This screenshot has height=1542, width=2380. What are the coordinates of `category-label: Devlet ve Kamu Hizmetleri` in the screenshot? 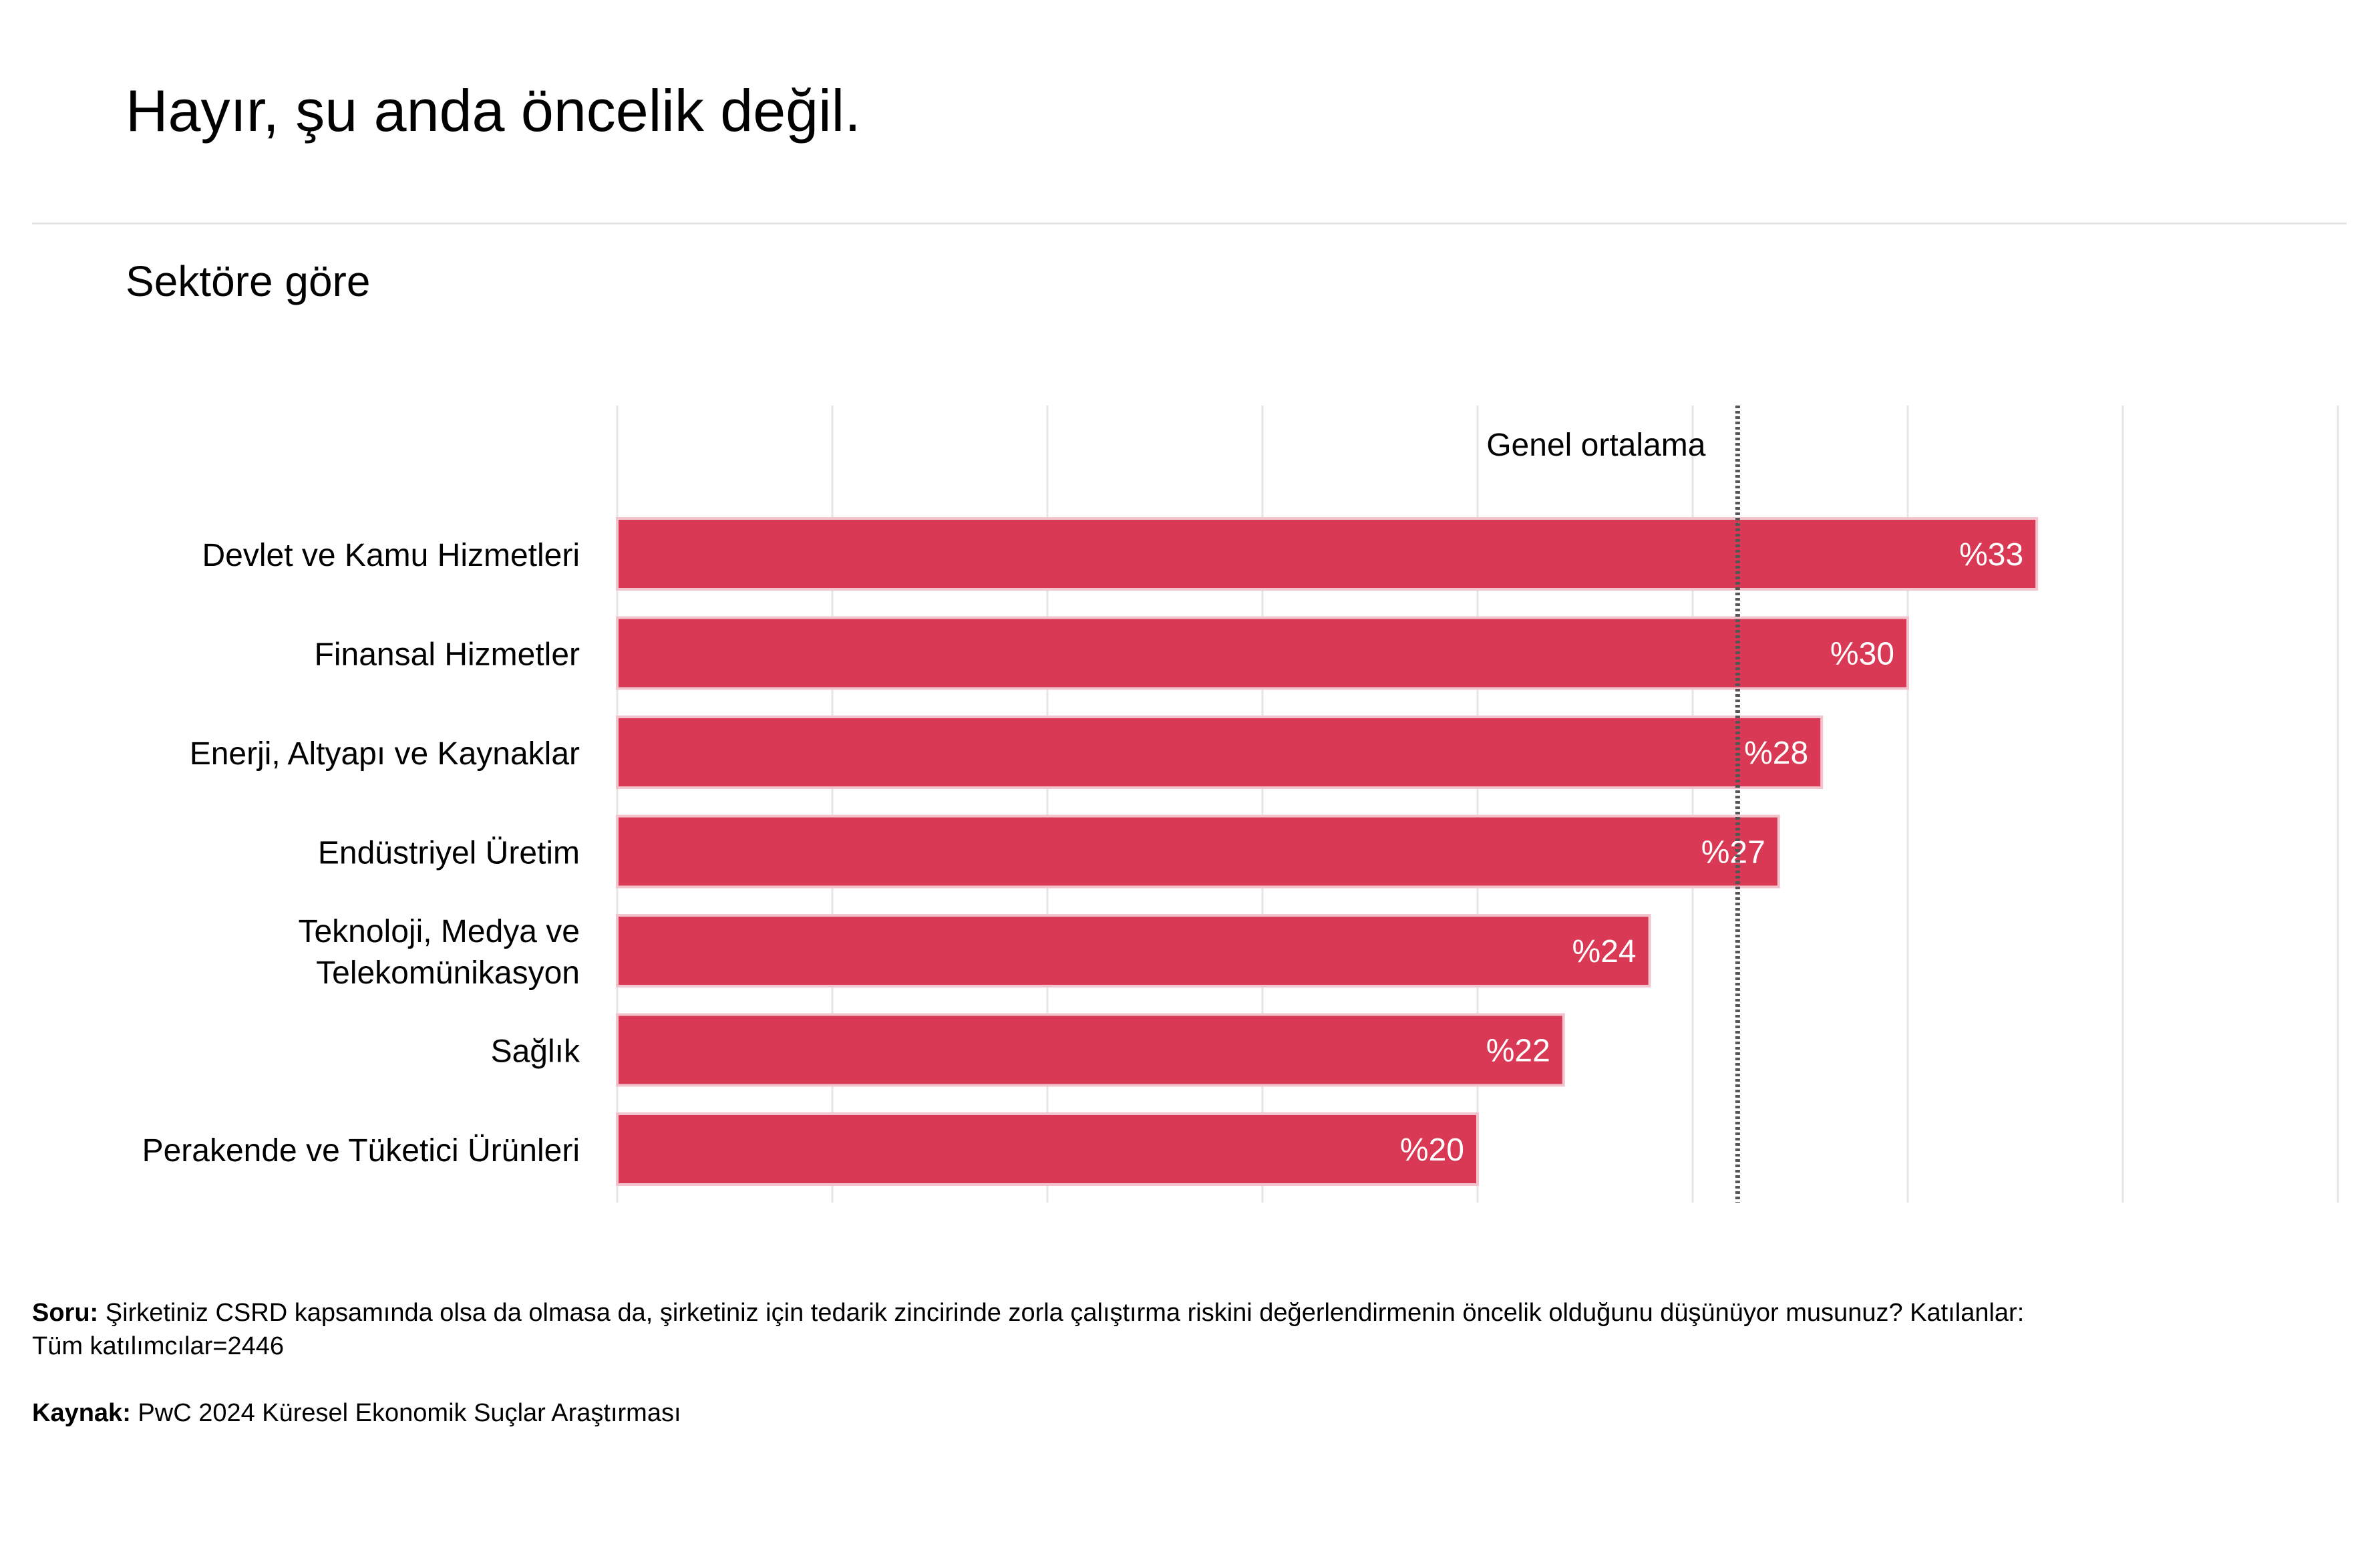 It's located at (391, 555).